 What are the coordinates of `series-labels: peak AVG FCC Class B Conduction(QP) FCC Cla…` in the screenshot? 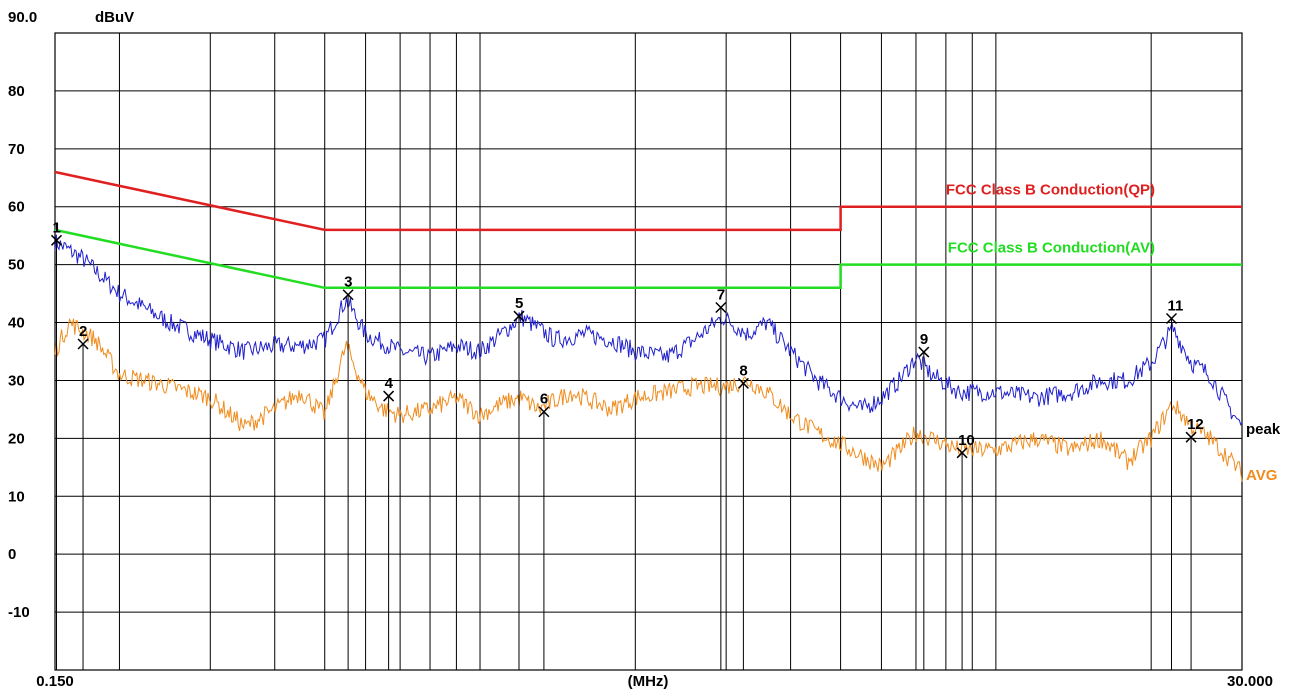 It's located at (1113, 333).